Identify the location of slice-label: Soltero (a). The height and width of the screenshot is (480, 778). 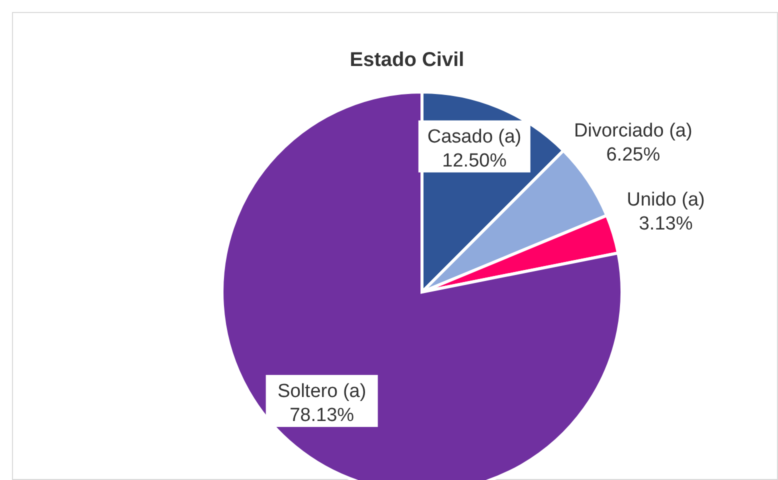
(321, 391).